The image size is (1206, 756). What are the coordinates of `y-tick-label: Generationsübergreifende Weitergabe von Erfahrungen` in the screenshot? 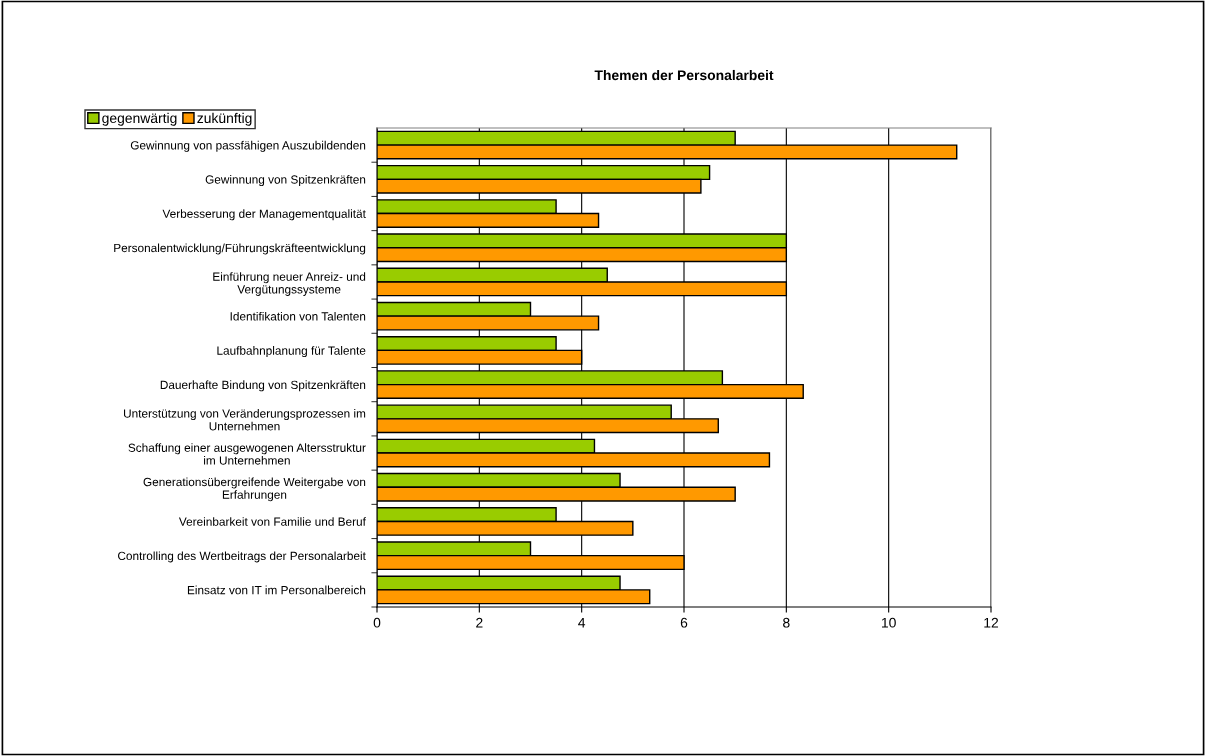 It's located at (254, 489).